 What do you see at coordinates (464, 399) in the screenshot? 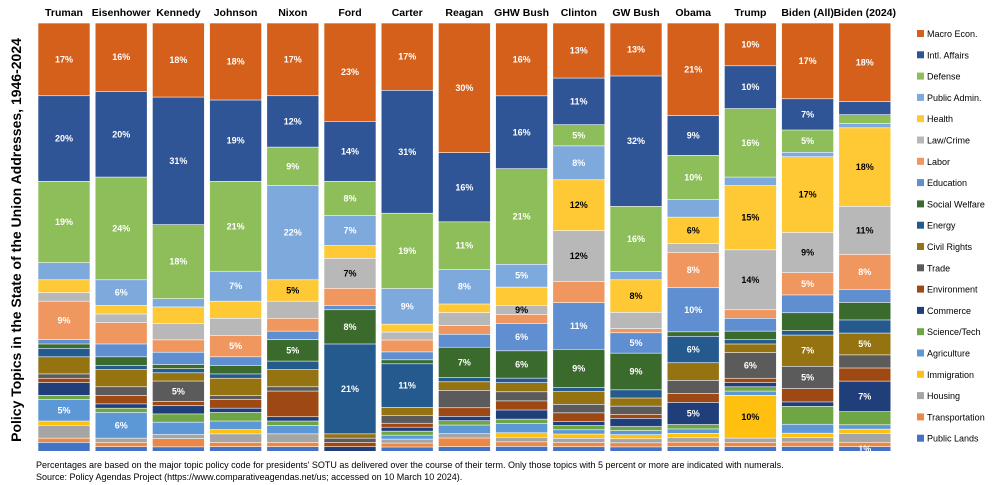
I see `bar-segment-reagan-trade` at bounding box center [464, 399].